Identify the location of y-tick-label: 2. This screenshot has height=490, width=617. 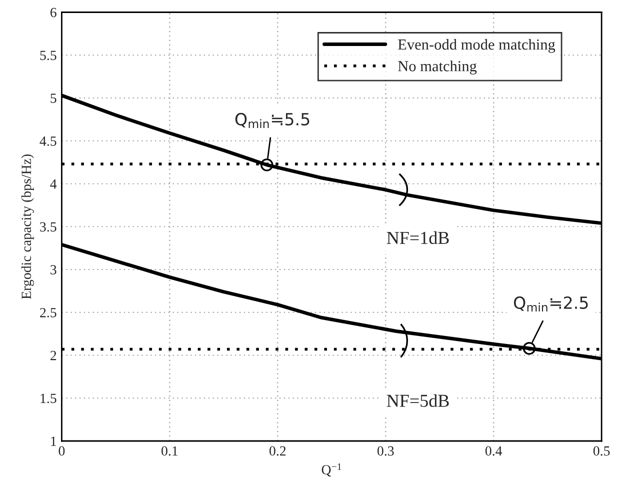
(53, 355).